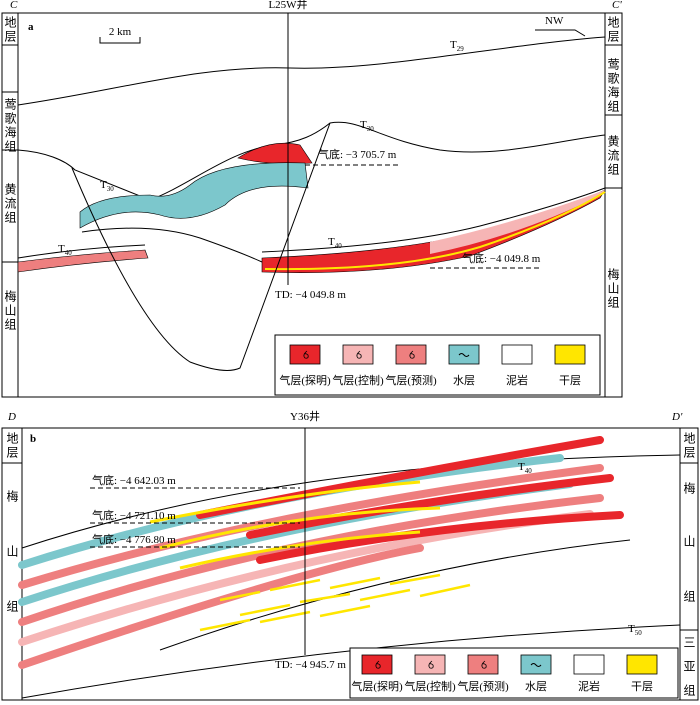 This screenshot has height=705, width=700. Describe the element at coordinates (570, 365) in the screenshot. I see `legend-item: 干层` at that location.